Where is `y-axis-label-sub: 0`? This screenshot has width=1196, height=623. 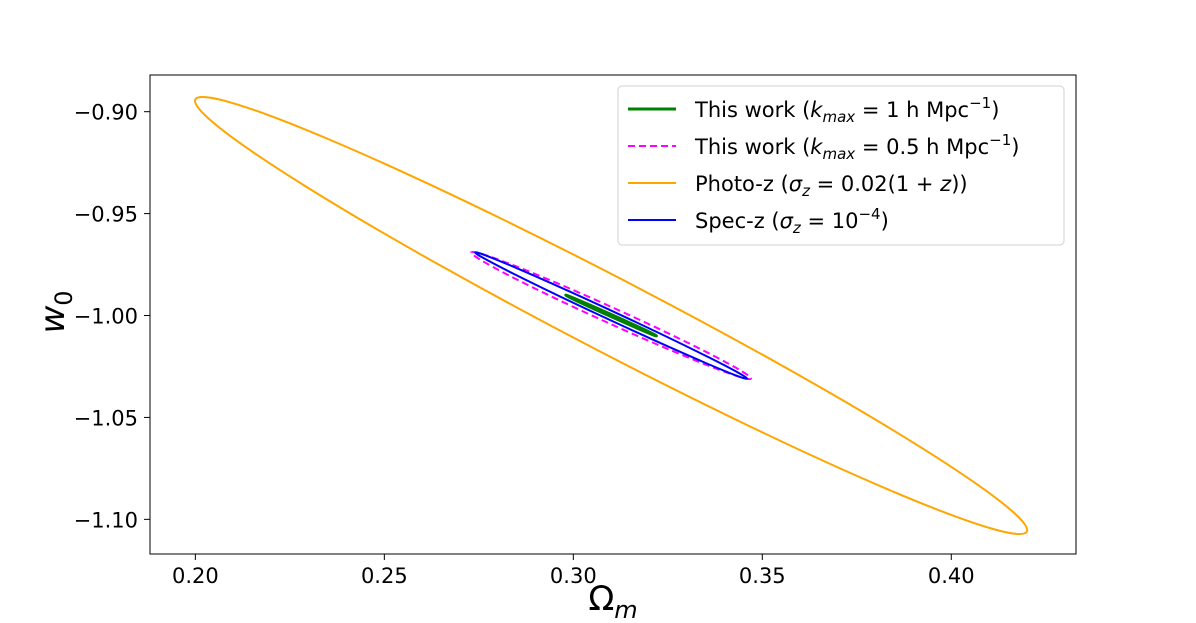
y-axis-label-sub: 0 is located at coordinates (64, 297).